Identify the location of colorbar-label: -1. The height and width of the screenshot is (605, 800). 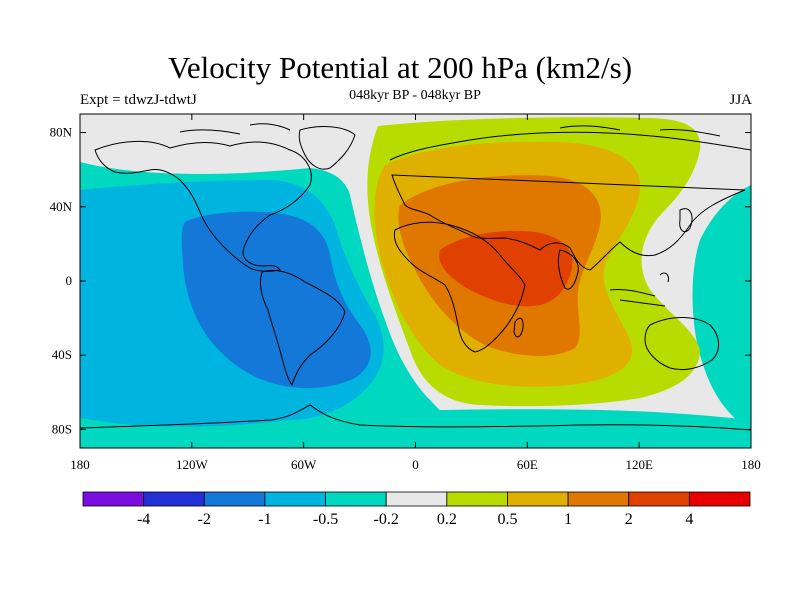
(264, 519).